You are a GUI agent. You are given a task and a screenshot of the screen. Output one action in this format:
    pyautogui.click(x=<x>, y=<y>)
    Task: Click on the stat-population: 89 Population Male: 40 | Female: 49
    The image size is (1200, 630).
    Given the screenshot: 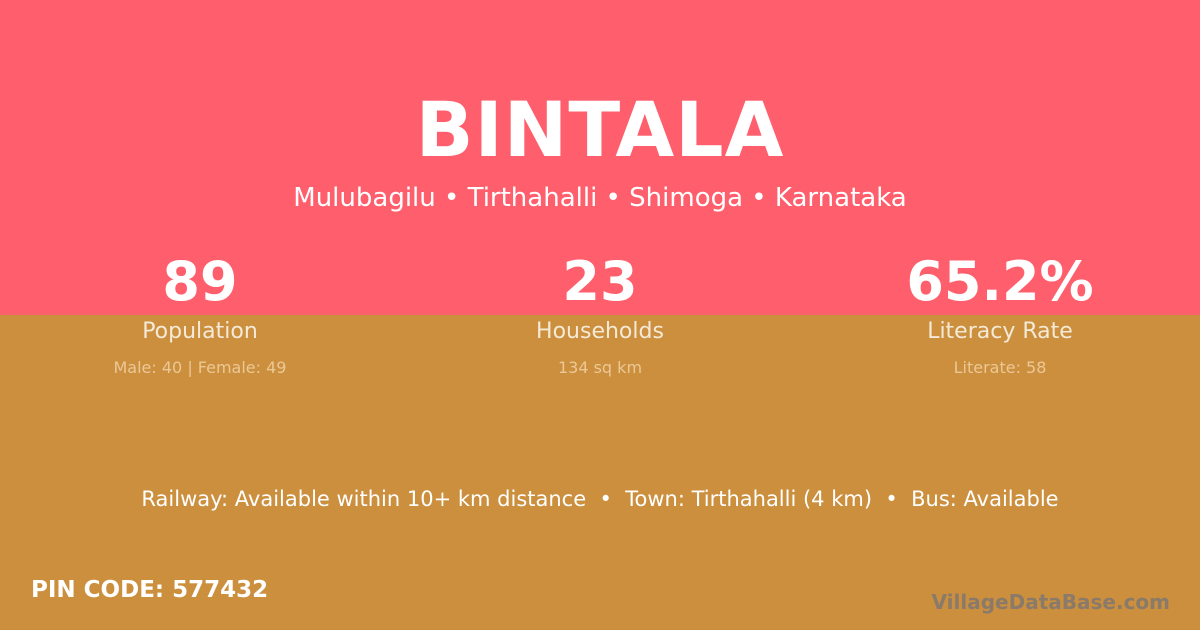 What is the action you would take?
    pyautogui.click(x=200, y=313)
    